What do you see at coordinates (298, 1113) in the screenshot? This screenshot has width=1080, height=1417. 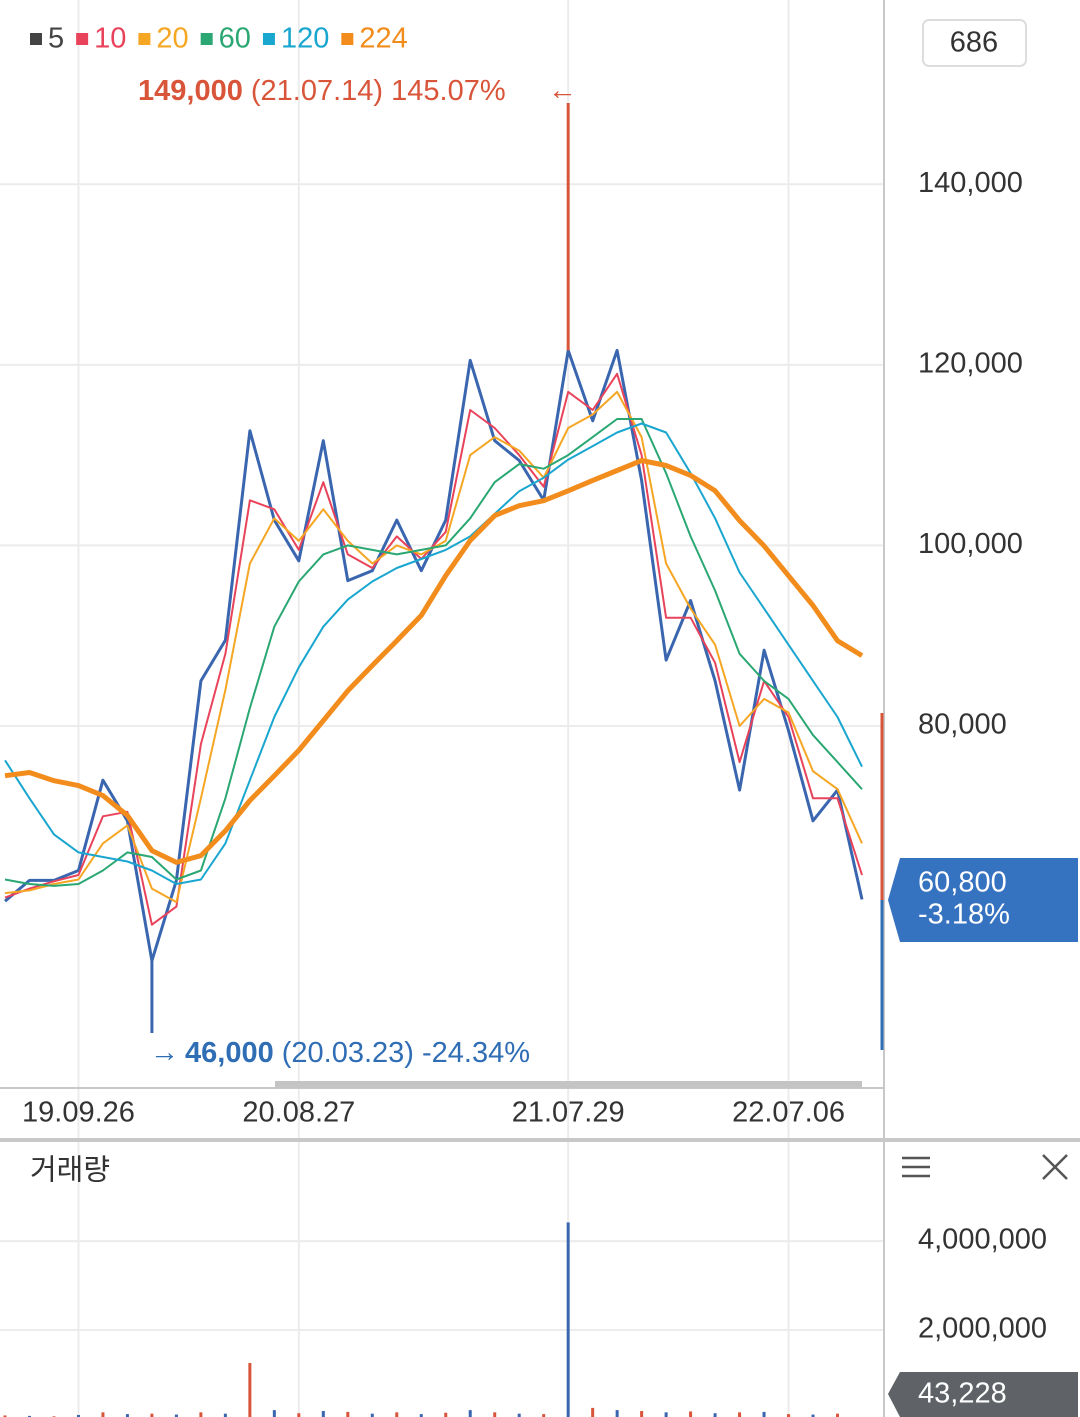 I see `x-tick-label: 20.08.27` at bounding box center [298, 1113].